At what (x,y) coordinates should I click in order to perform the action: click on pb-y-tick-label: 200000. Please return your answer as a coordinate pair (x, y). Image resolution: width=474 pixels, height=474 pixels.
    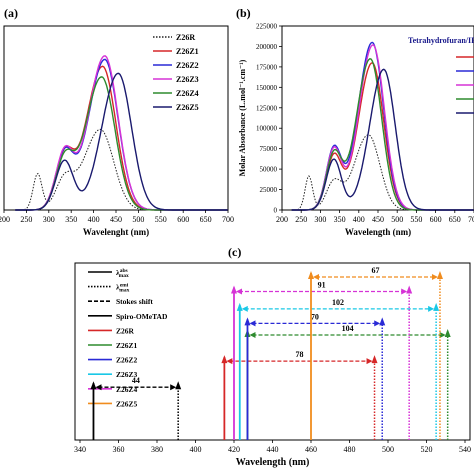
    Looking at the image, I should click on (267, 47).